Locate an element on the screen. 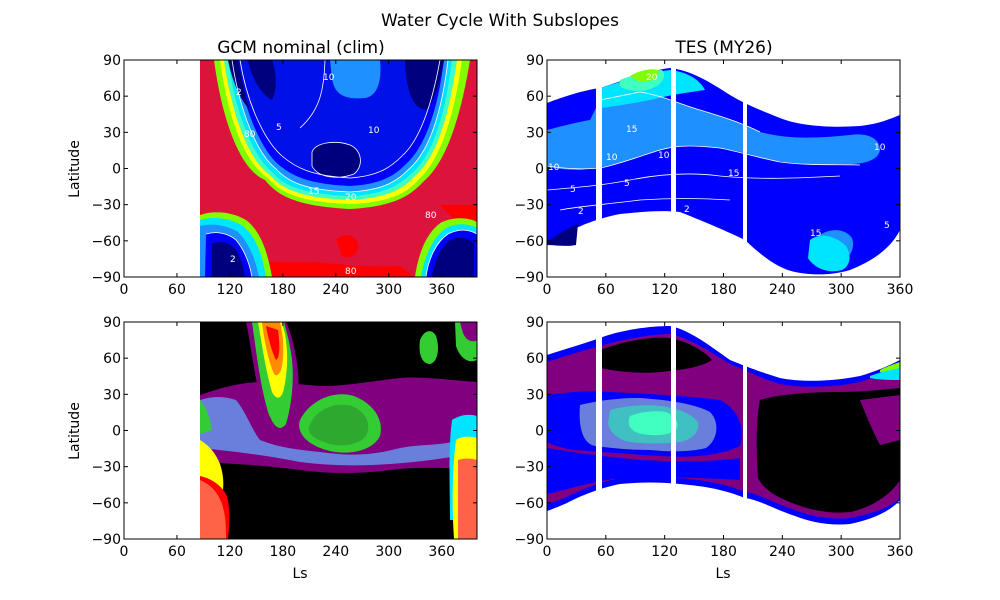 Image resolution: width=1000 pixels, height=600 pixels. panel-title-gcm: GCM nominal (clim) is located at coordinates (301, 48).